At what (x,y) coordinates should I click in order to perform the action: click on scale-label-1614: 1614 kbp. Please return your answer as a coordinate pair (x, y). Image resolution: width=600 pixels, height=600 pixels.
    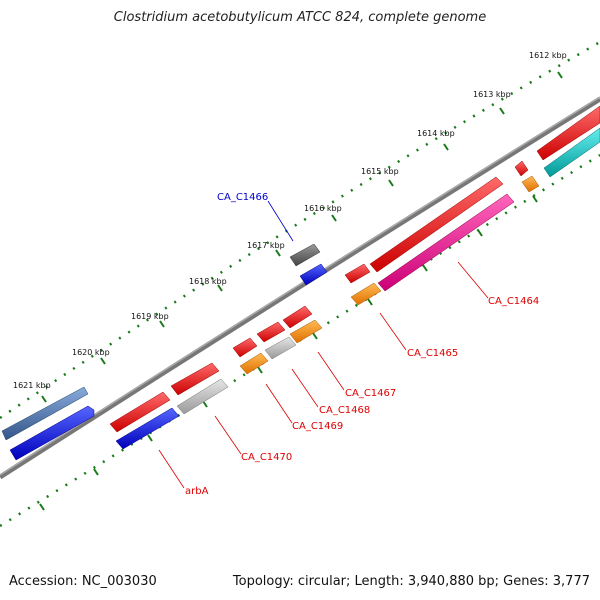
    Looking at the image, I should click on (436, 133).